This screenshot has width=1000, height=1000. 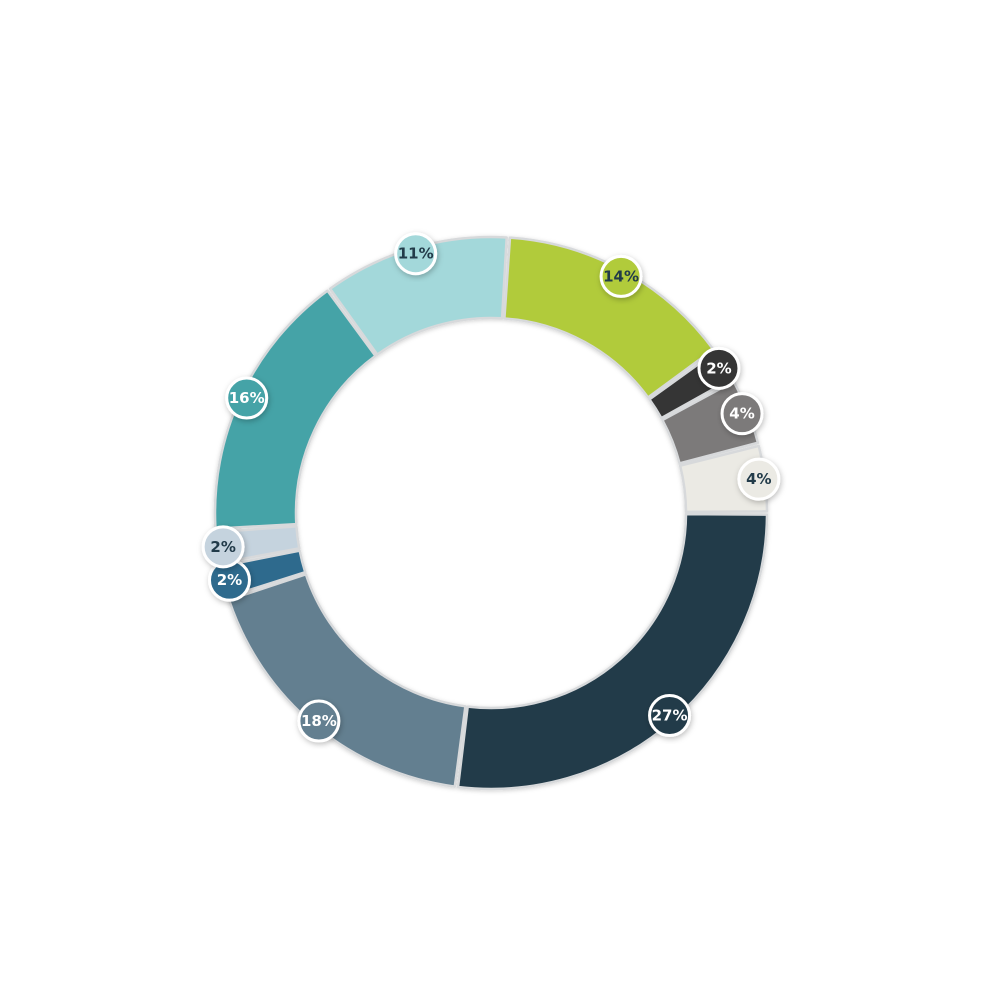 I want to click on value-label: 16%, so click(x=247, y=398).